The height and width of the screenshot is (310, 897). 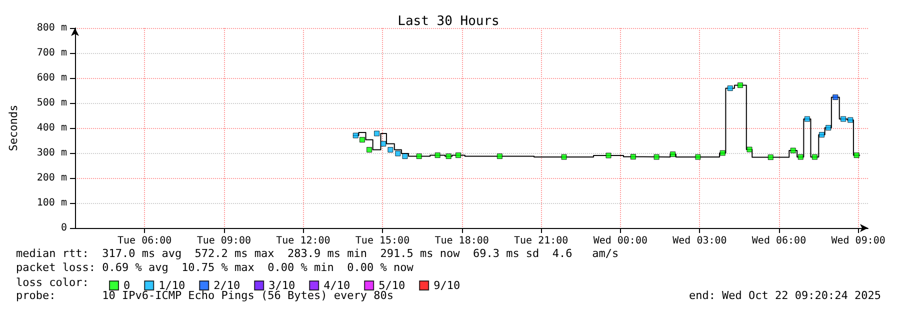 What do you see at coordinates (449, 21) in the screenshot?
I see `chart-title: Last 30 Hours` at bounding box center [449, 21].